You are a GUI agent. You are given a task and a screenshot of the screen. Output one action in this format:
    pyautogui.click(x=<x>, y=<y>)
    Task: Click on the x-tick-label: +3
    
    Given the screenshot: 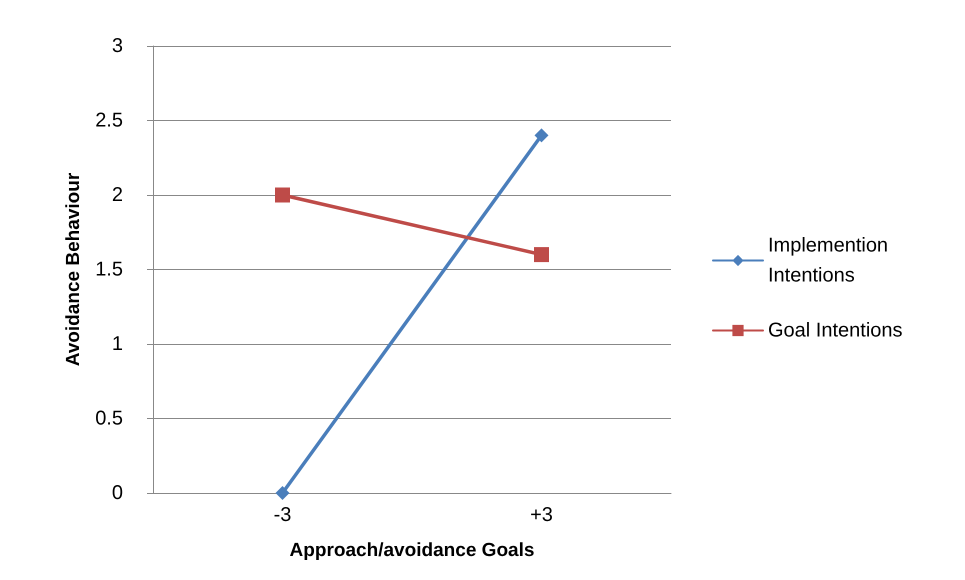 What is the action you would take?
    pyautogui.click(x=541, y=515)
    